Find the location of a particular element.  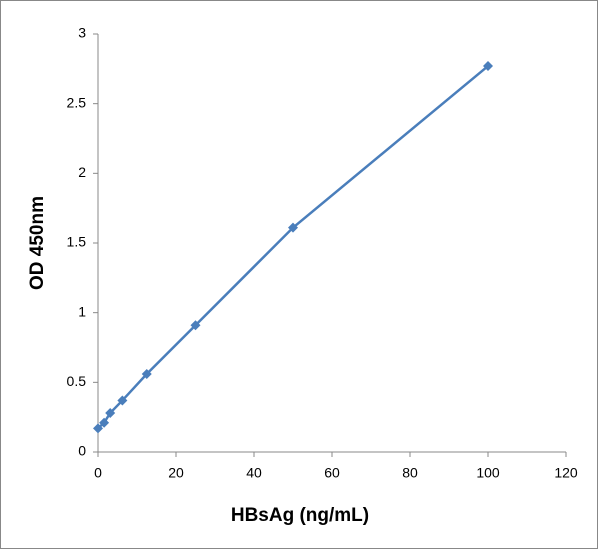

x-tick-label: 120 is located at coordinates (566, 473).